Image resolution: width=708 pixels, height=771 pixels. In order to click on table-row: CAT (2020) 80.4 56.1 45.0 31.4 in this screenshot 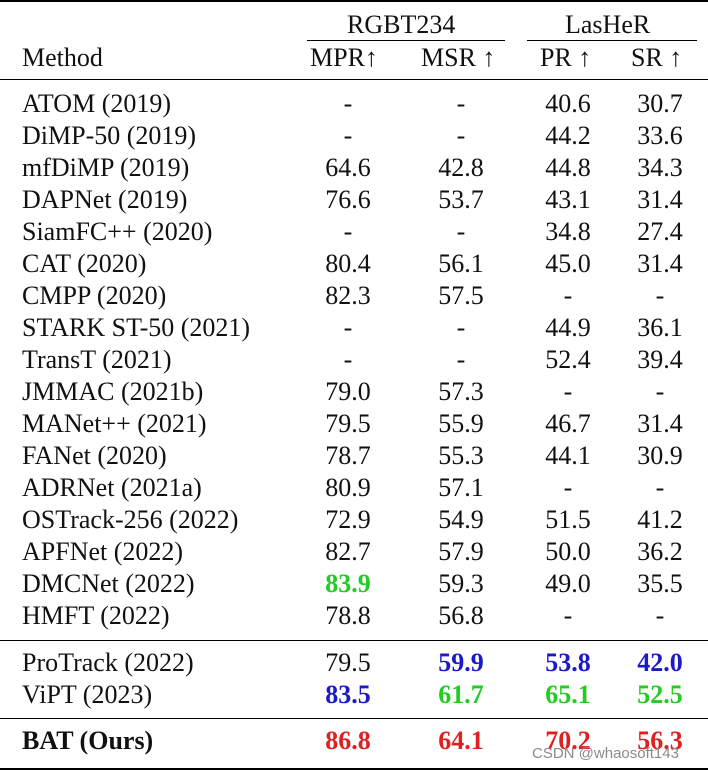, I will do `click(354, 264)`.